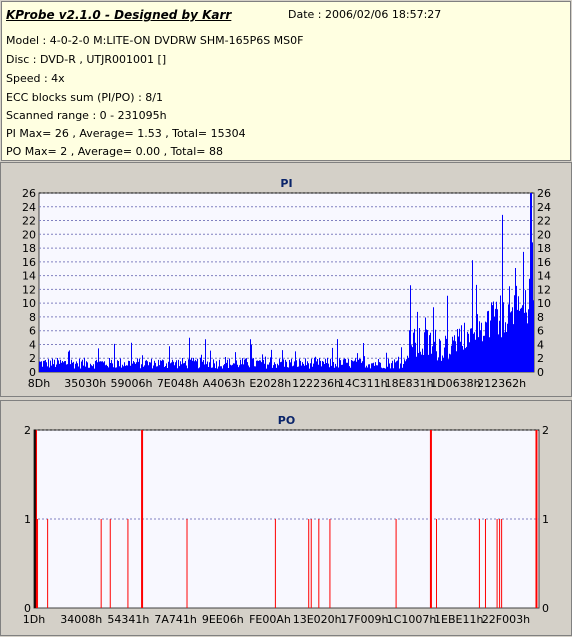 The image size is (572, 637). I want to click on po-xtick: 22F003h, so click(506, 619).